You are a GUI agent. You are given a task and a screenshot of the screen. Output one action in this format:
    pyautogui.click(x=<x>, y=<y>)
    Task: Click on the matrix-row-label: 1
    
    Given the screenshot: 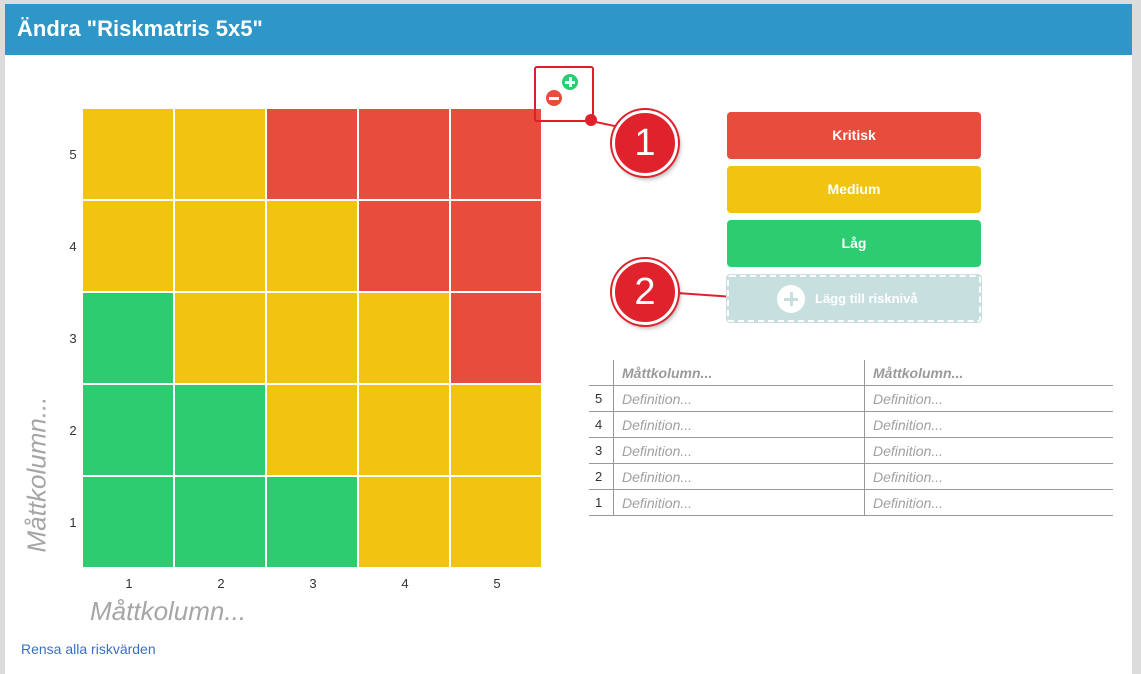 What is the action you would take?
    pyautogui.click(x=73, y=522)
    